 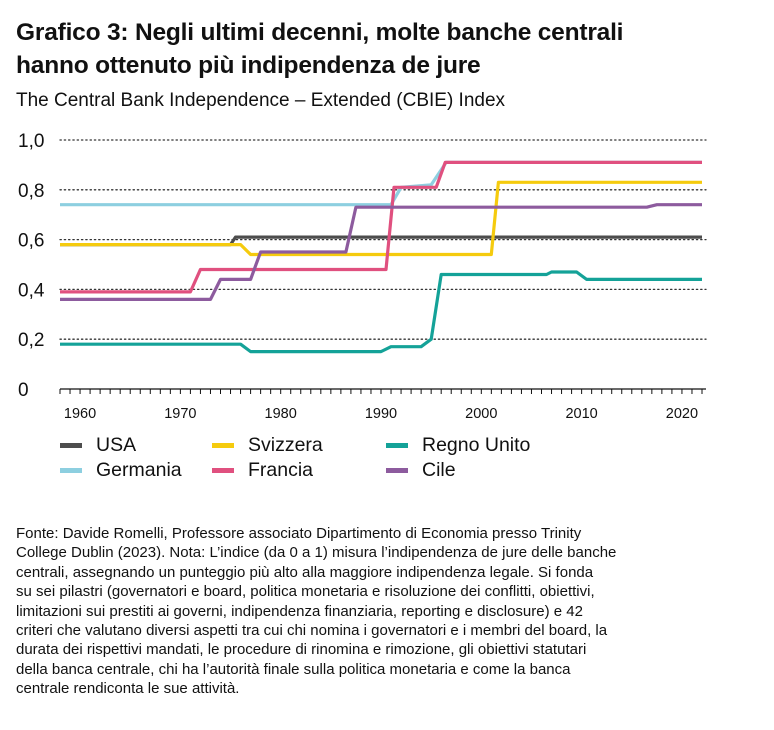 I want to click on legend-item: Regno Unito, so click(x=458, y=445).